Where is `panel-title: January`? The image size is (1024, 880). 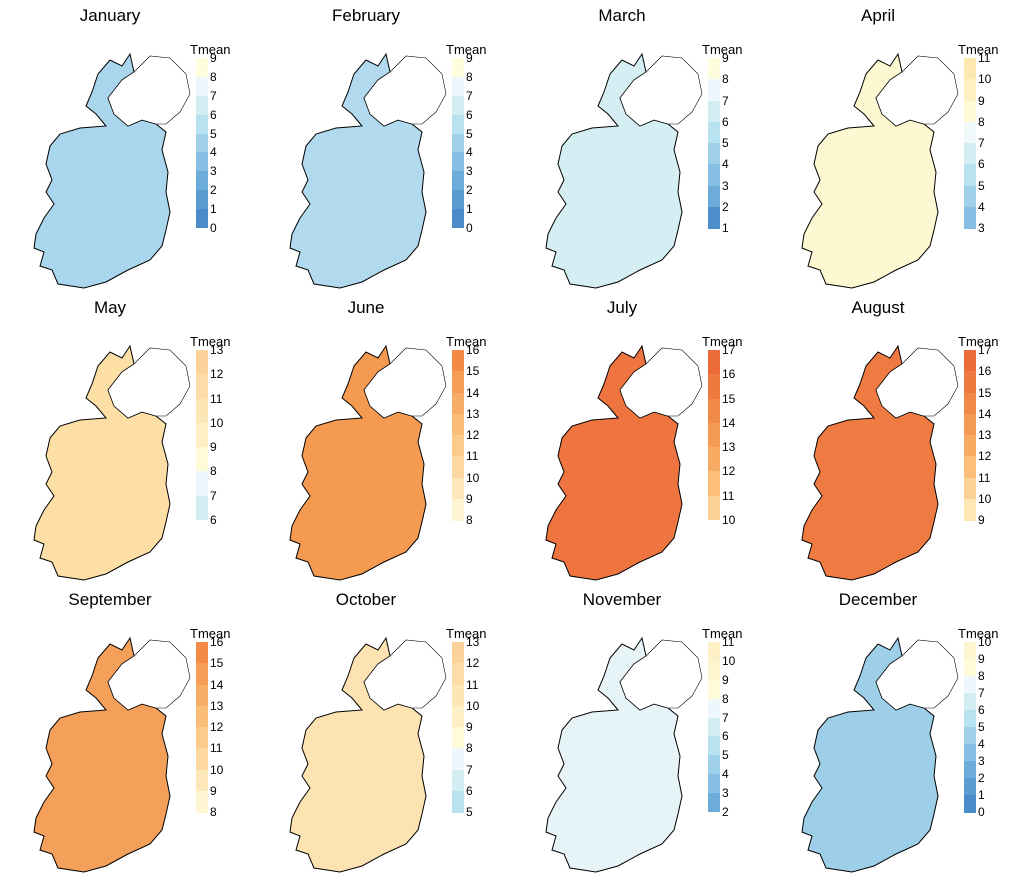 panel-title: January is located at coordinates (110, 15).